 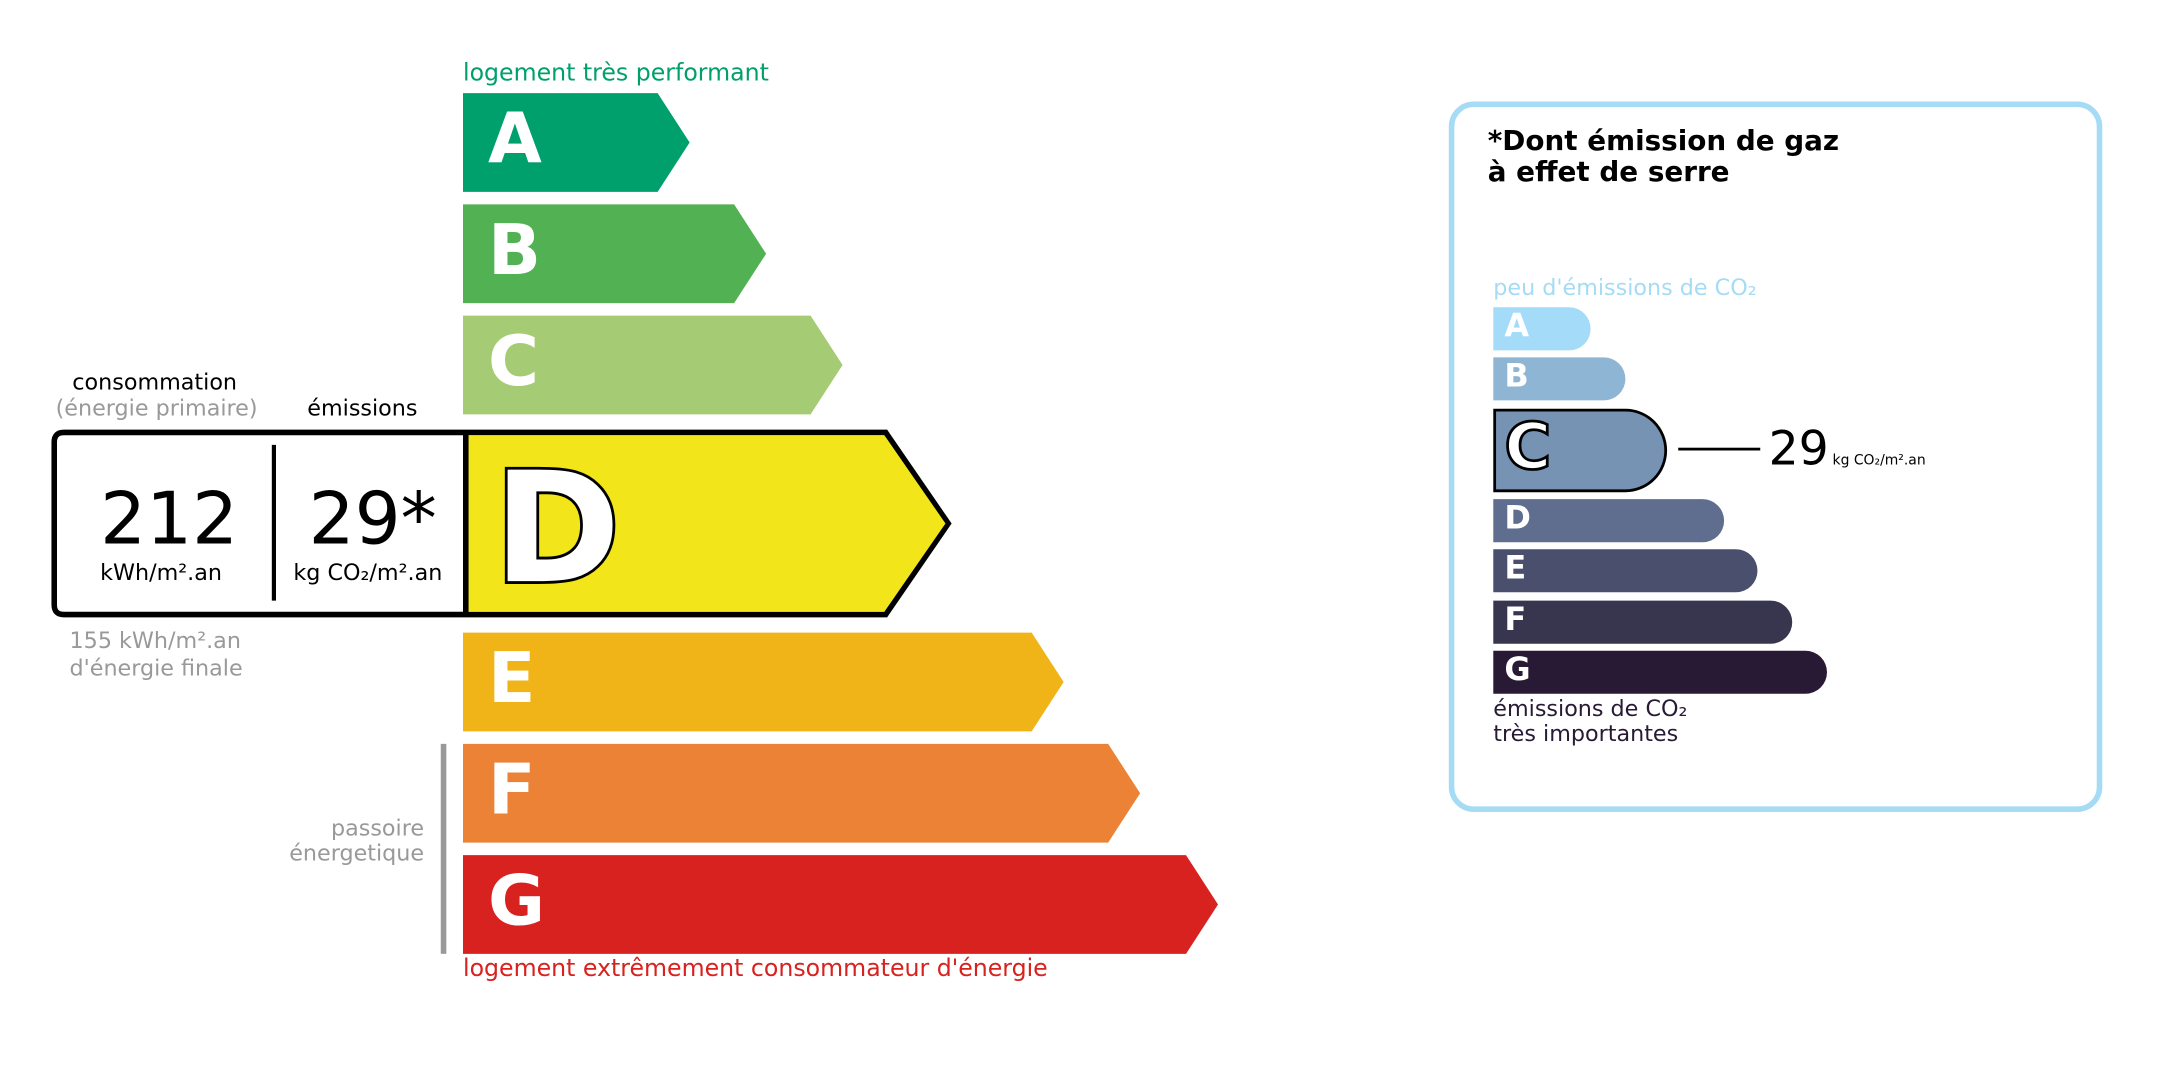 What do you see at coordinates (1643, 622) in the screenshot?
I see `ges-class-f: F` at bounding box center [1643, 622].